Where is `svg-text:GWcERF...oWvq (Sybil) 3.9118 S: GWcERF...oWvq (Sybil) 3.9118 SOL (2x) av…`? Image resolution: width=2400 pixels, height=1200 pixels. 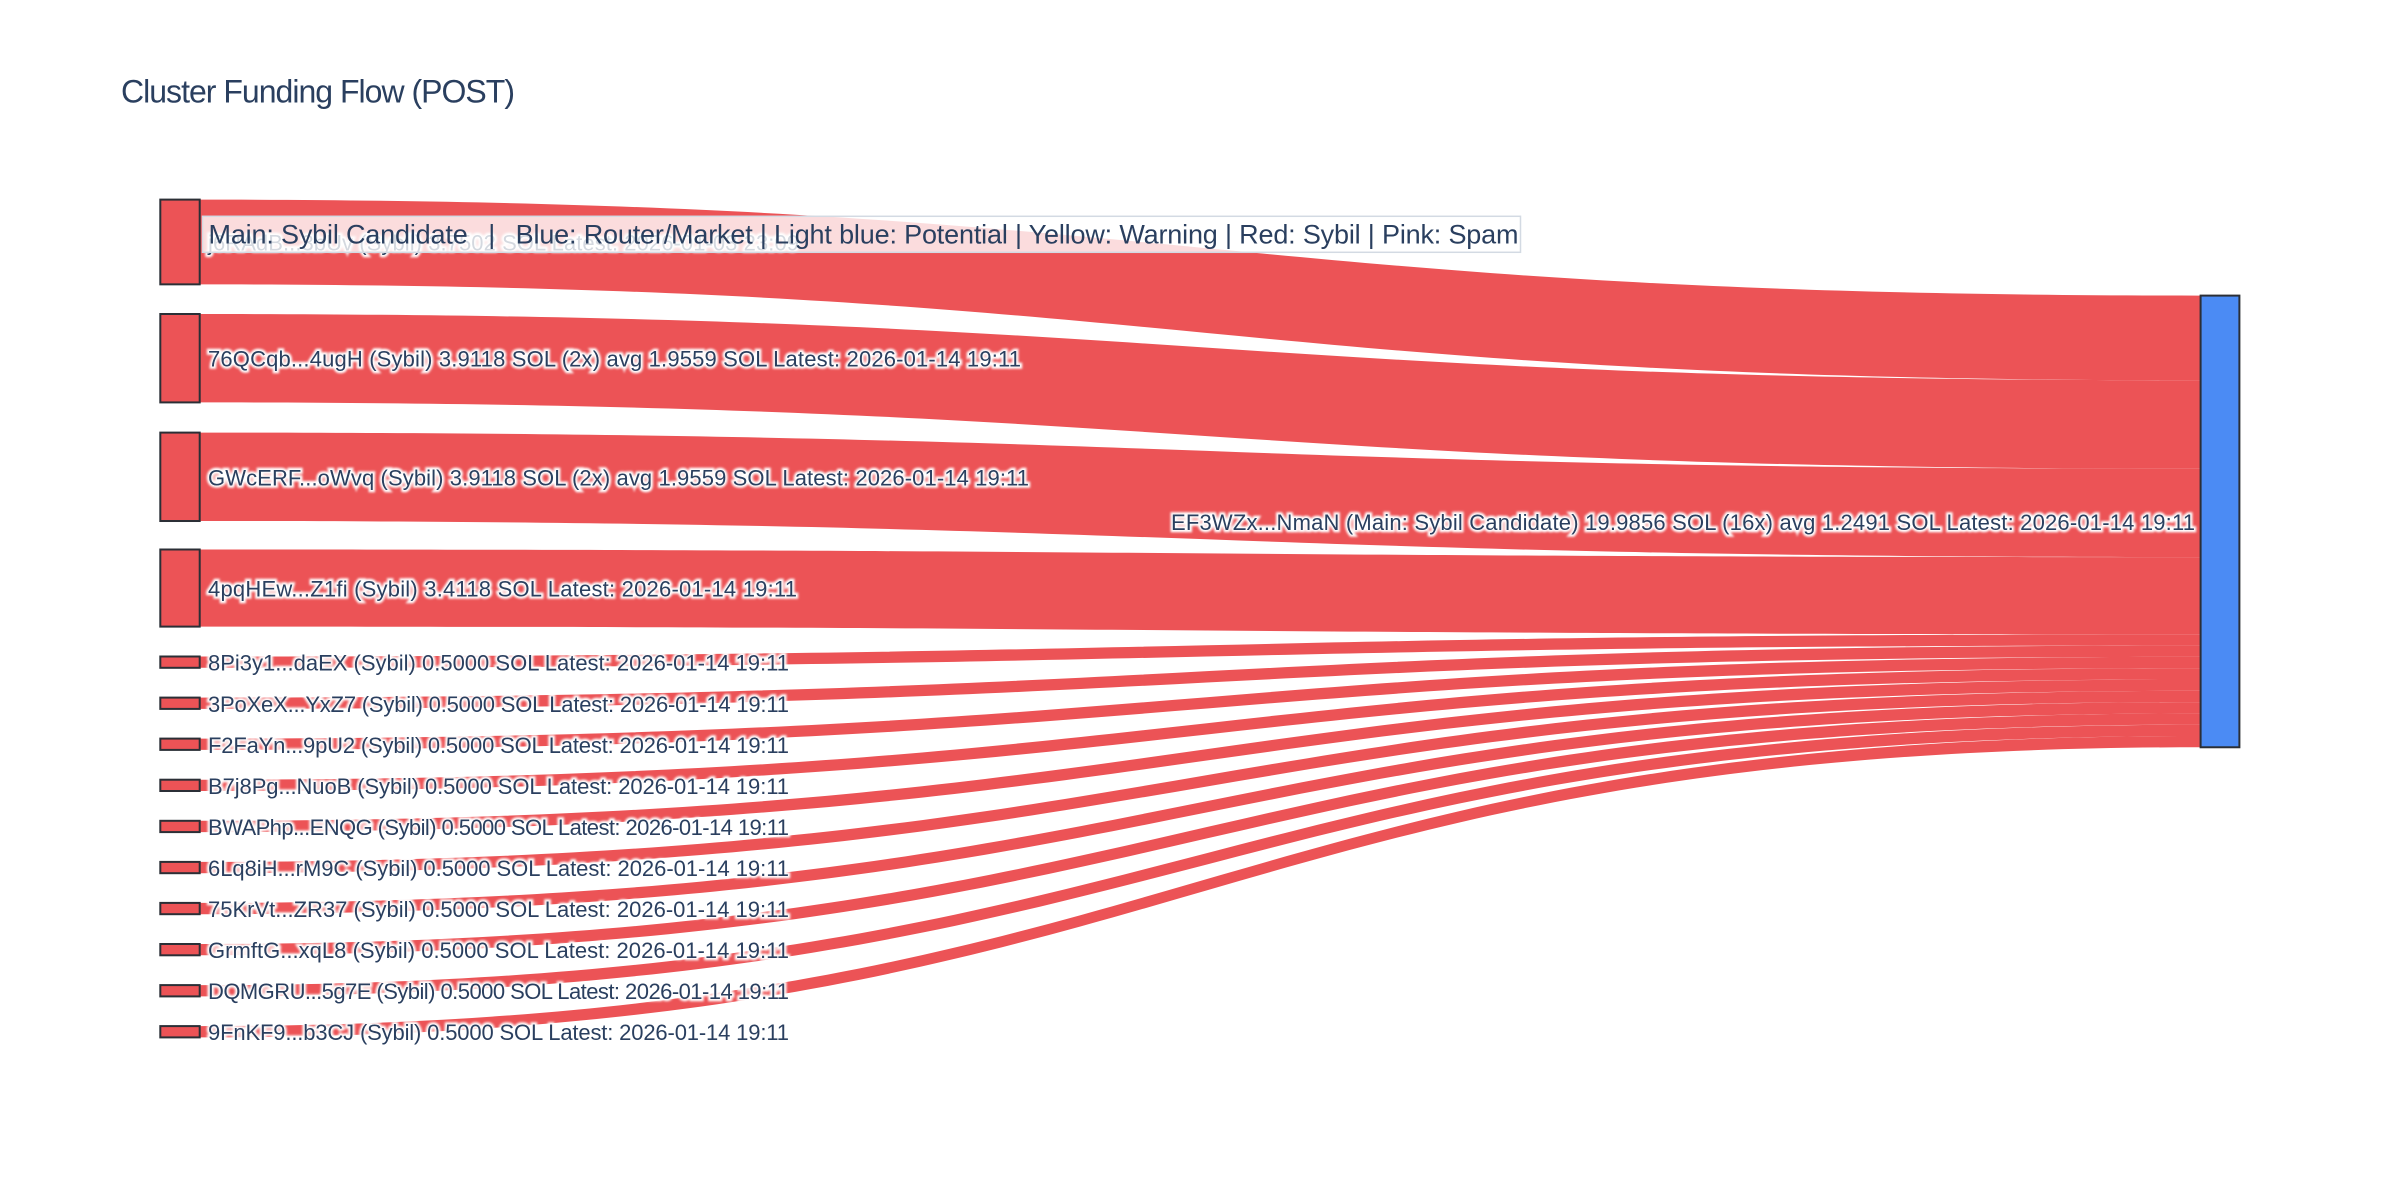 svg-text:GWcERF...oWvq (Sybil) 3.9118 S: GWcERF...oWvq (Sybil) 3.9118 SOL (2x) av… is located at coordinates (618, 477).